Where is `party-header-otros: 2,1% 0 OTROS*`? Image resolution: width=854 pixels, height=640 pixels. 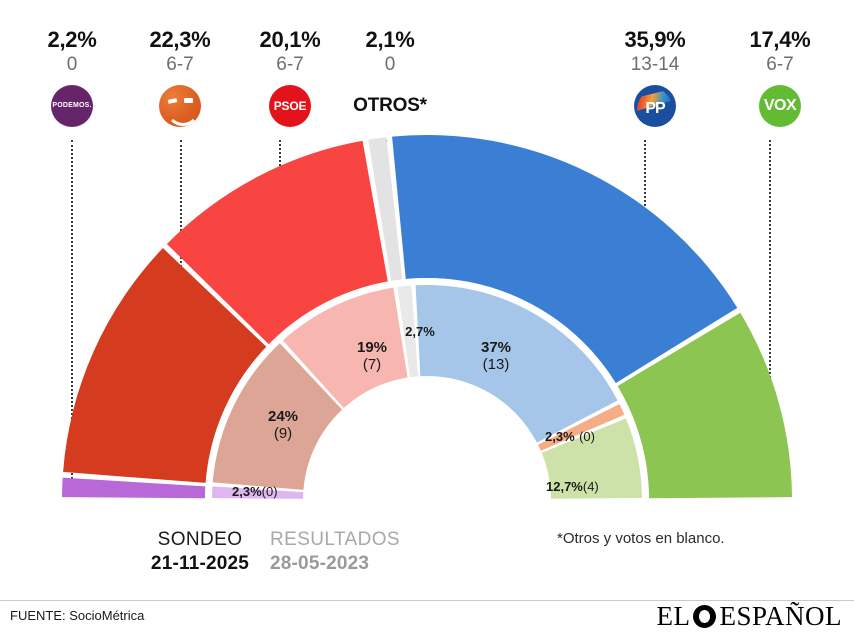
party-header-otros: 2,1% 0 OTROS* is located at coordinates (390, 78).